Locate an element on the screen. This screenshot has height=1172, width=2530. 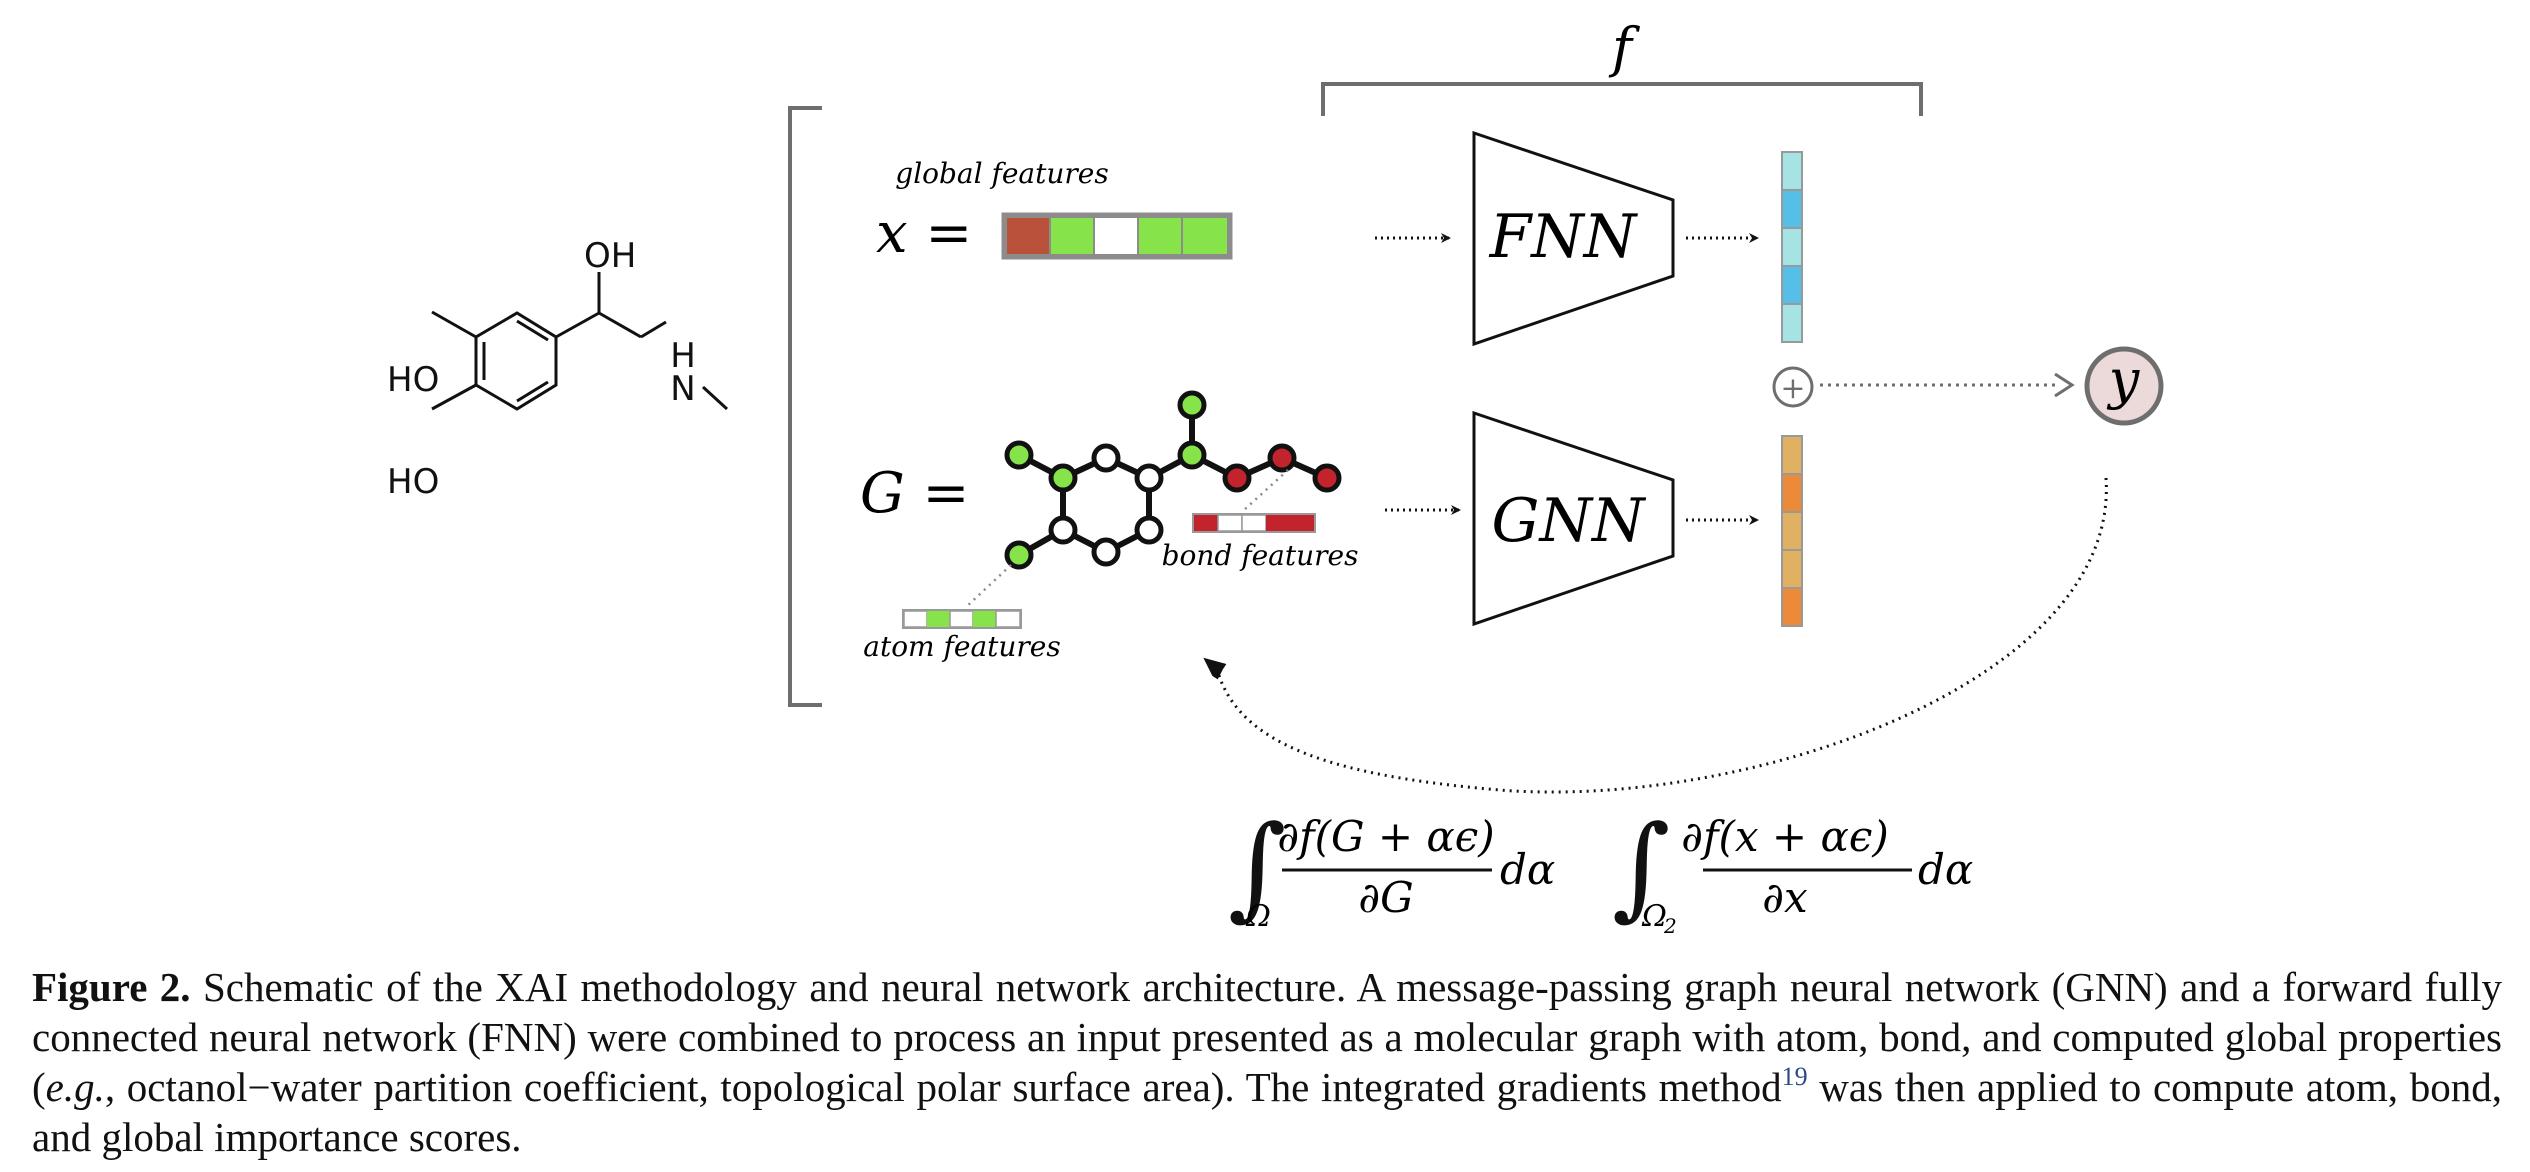
formula1-numerator: ∂f(G + αϵ) is located at coordinates (1385, 836).